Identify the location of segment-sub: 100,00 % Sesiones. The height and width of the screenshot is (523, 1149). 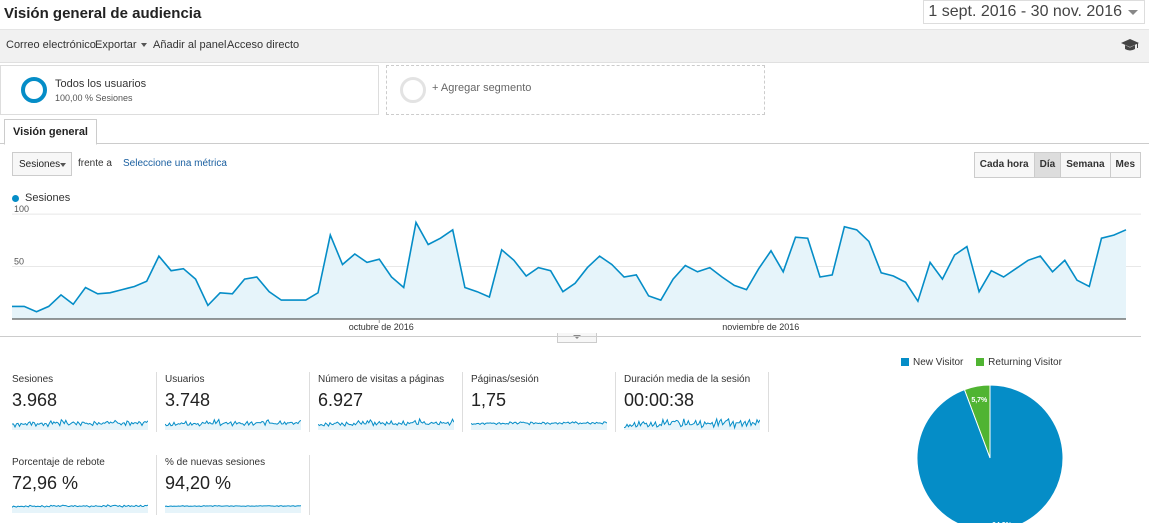
(94, 98).